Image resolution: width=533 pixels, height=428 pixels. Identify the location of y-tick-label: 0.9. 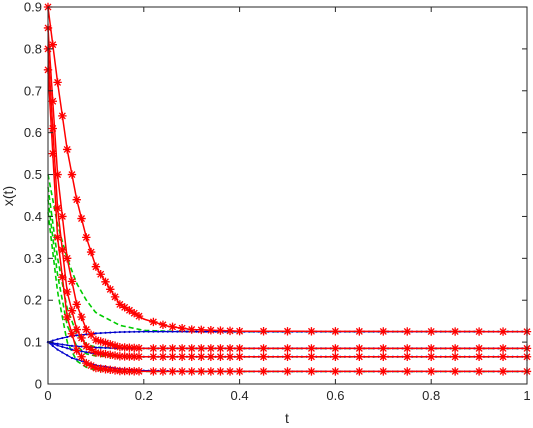
(33, 7).